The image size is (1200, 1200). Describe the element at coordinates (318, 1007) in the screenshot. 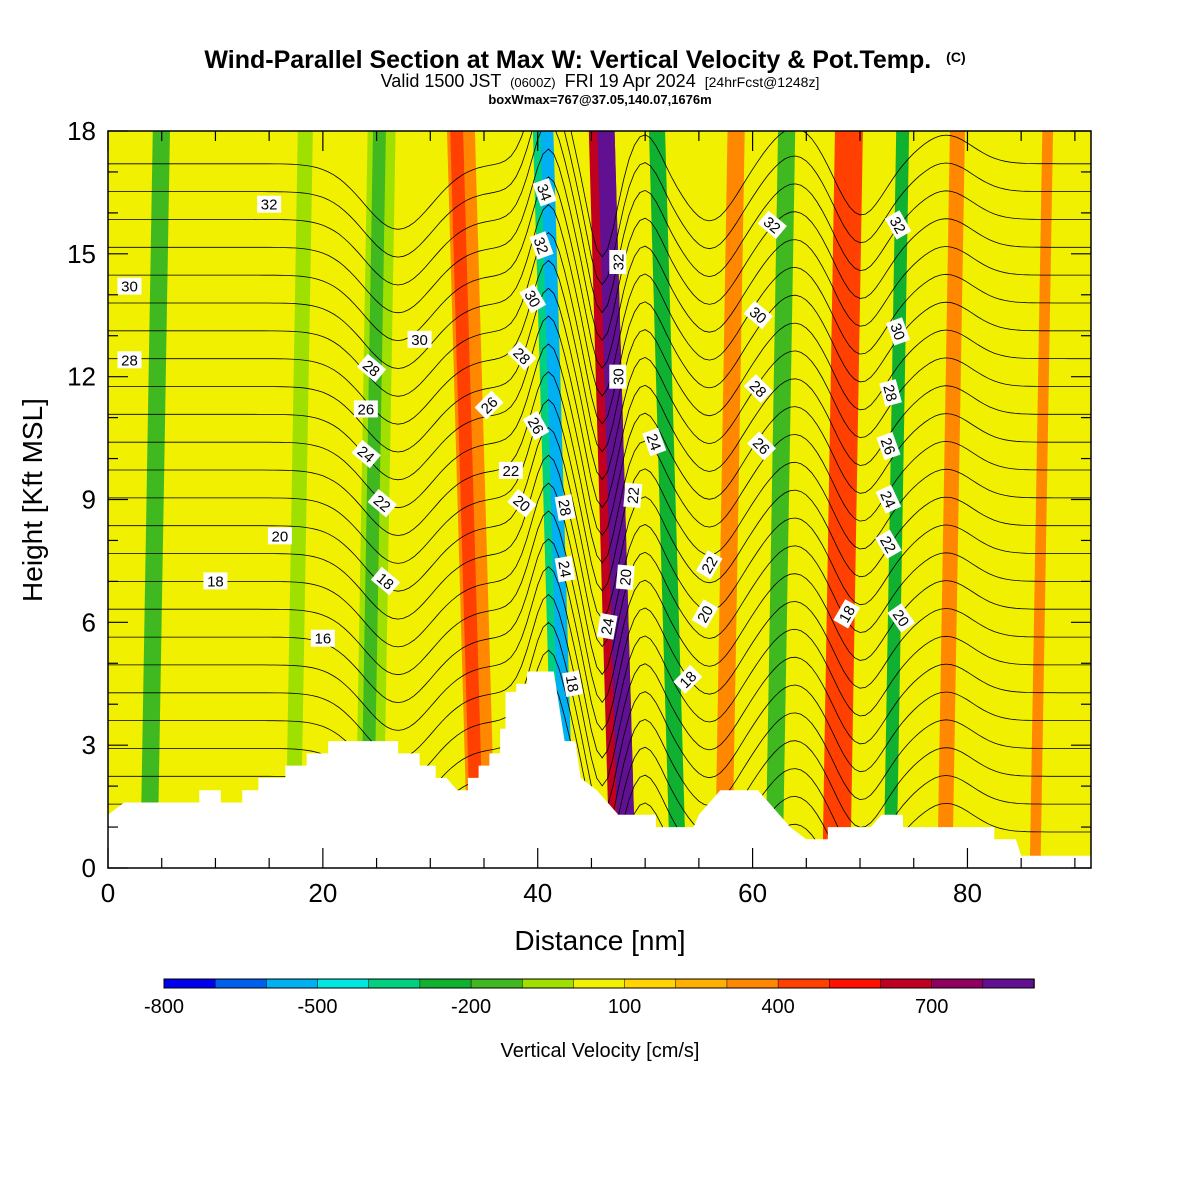

I see `colorbar-label: -500` at that location.